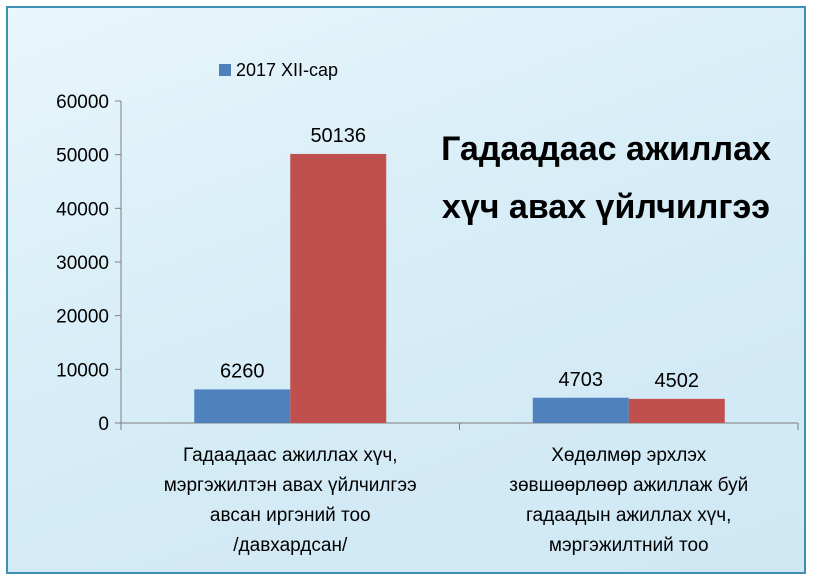 The image size is (814, 582). Describe the element at coordinates (225, 70) in the screenshot. I see `legend-swatch` at that location.